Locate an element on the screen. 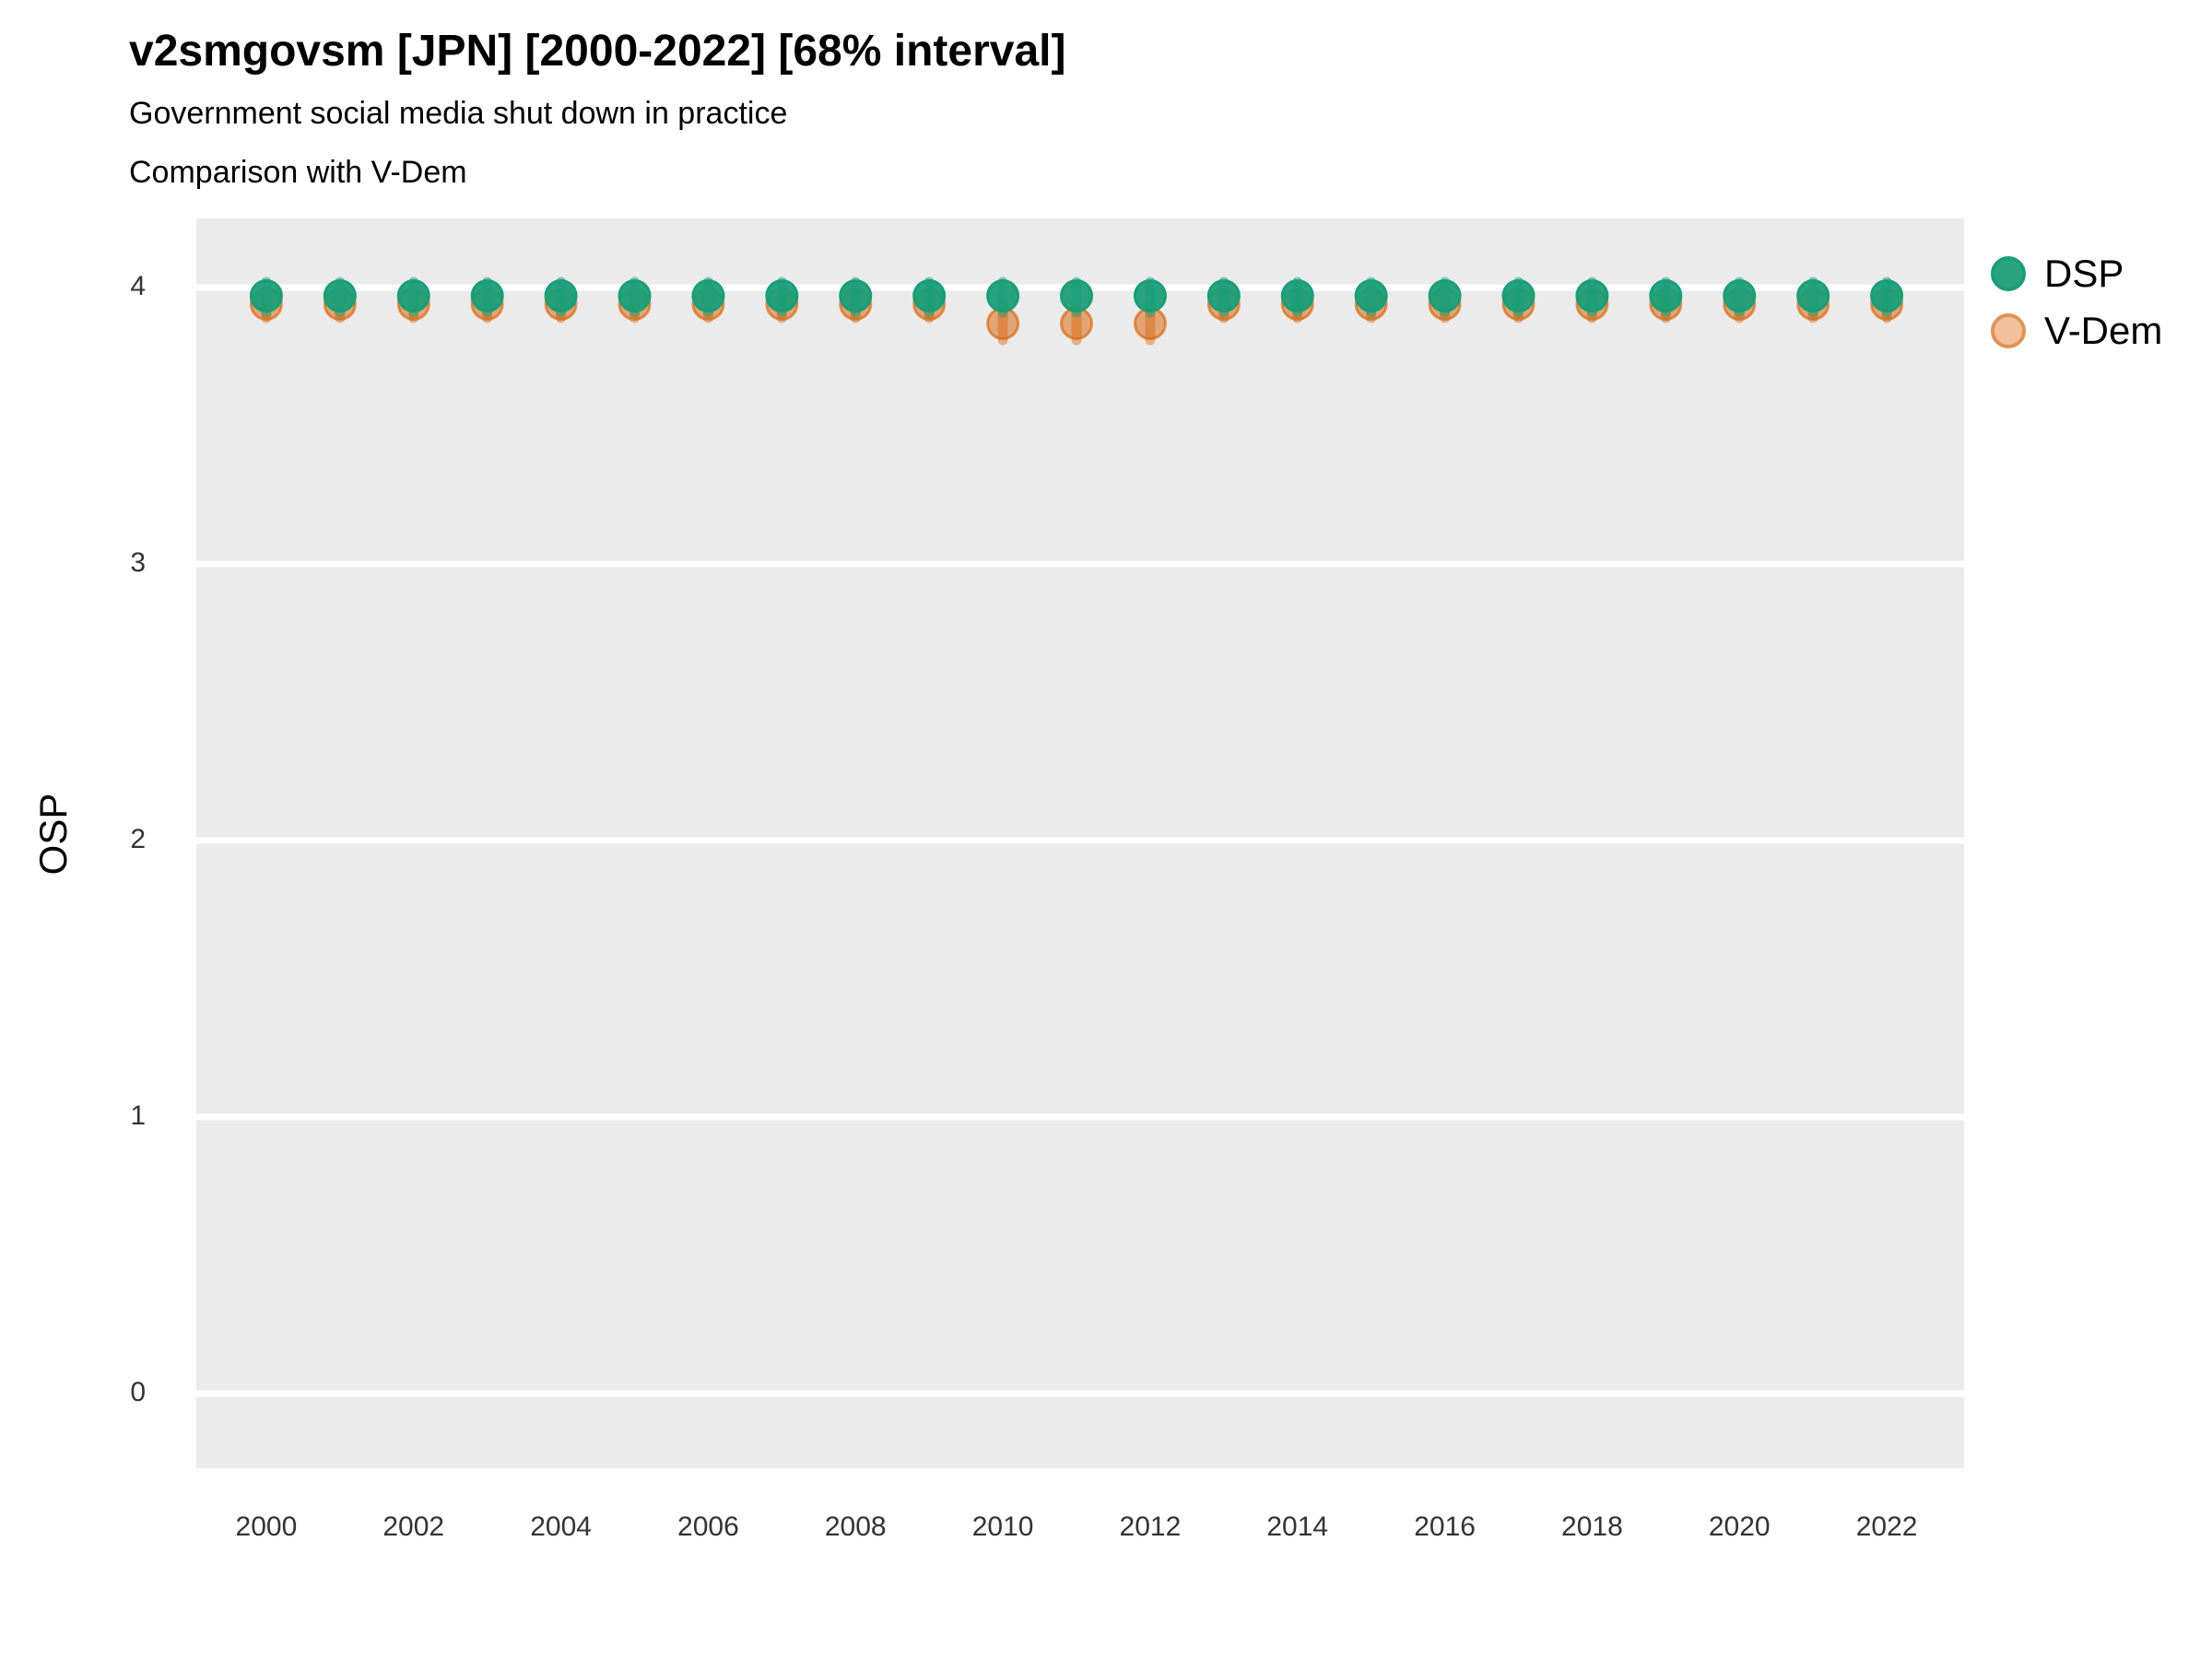 This screenshot has height=1659, width=2212. dsp-point-2003 is located at coordinates (487, 295).